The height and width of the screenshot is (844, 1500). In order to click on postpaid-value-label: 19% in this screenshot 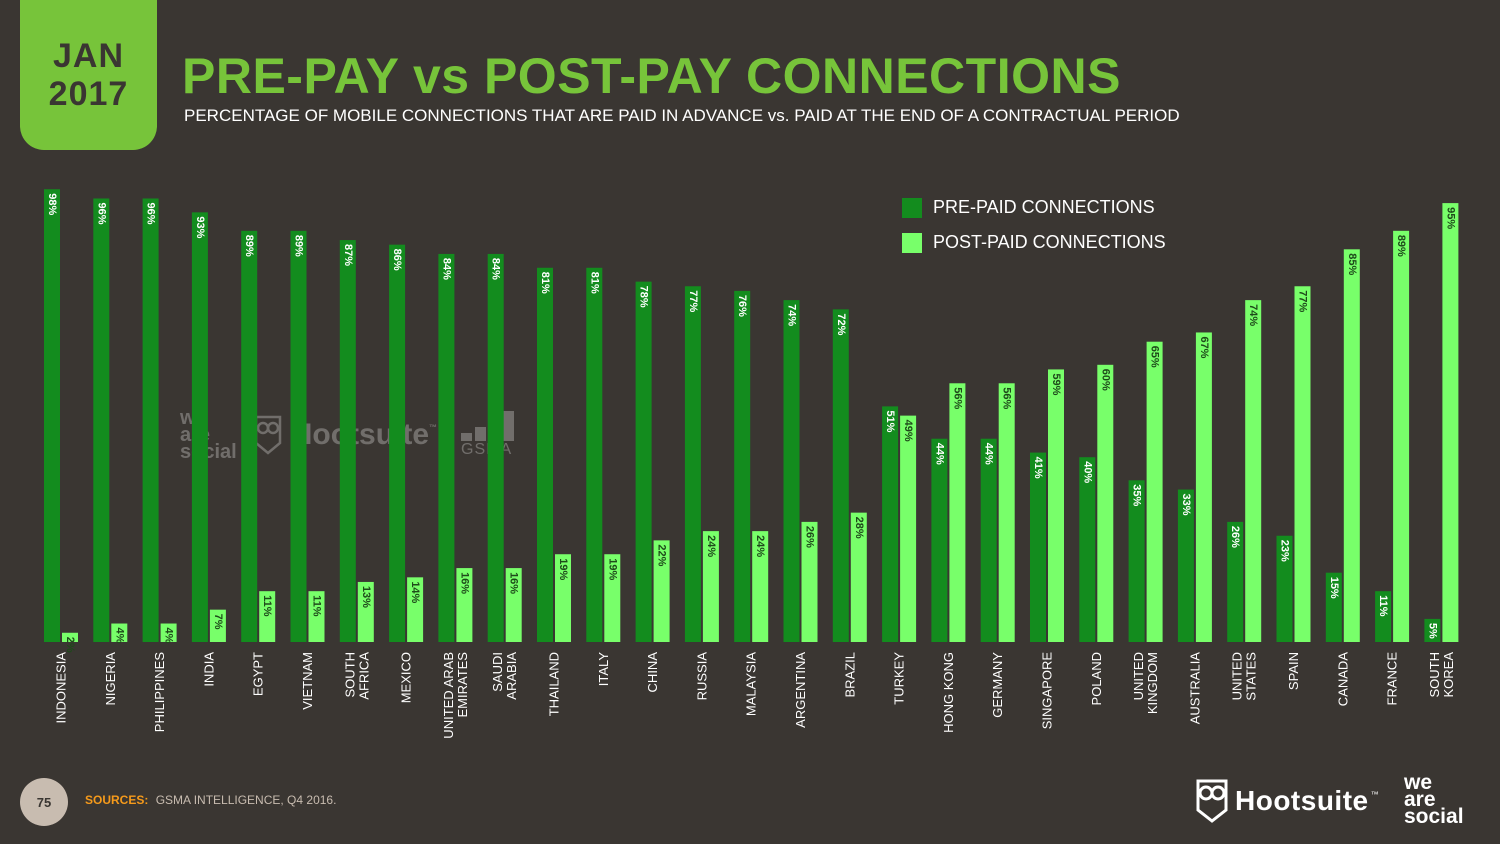, I will do `click(612, 569)`.